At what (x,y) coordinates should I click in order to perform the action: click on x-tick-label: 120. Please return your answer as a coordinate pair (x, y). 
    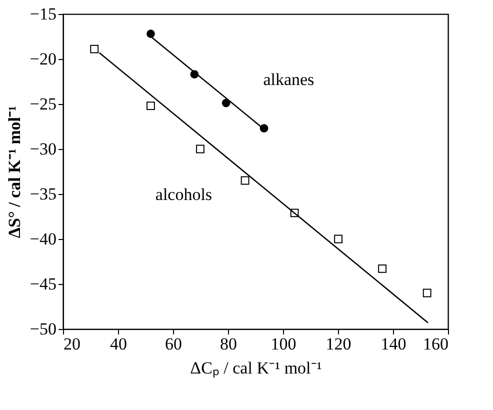
    Looking at the image, I should click on (339, 344).